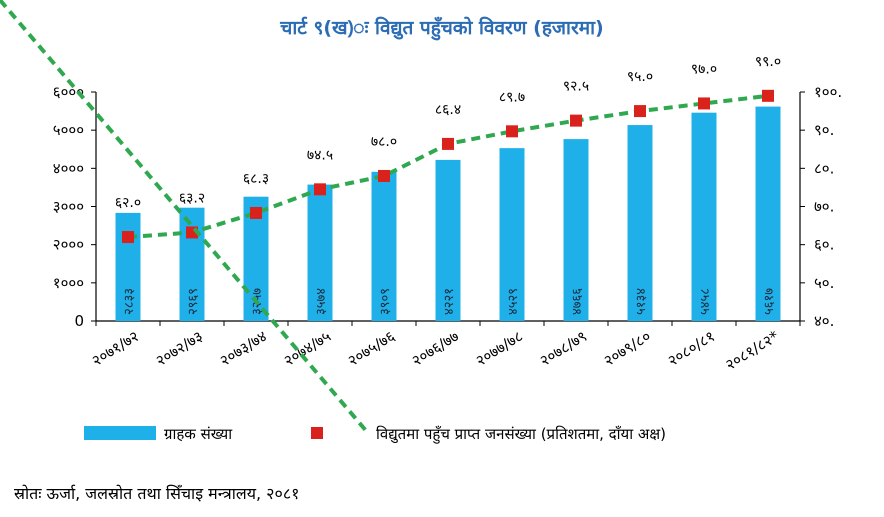  What do you see at coordinates (513, 301) in the screenshot?
I see `bar-value-label: ४५२९` at bounding box center [513, 301].